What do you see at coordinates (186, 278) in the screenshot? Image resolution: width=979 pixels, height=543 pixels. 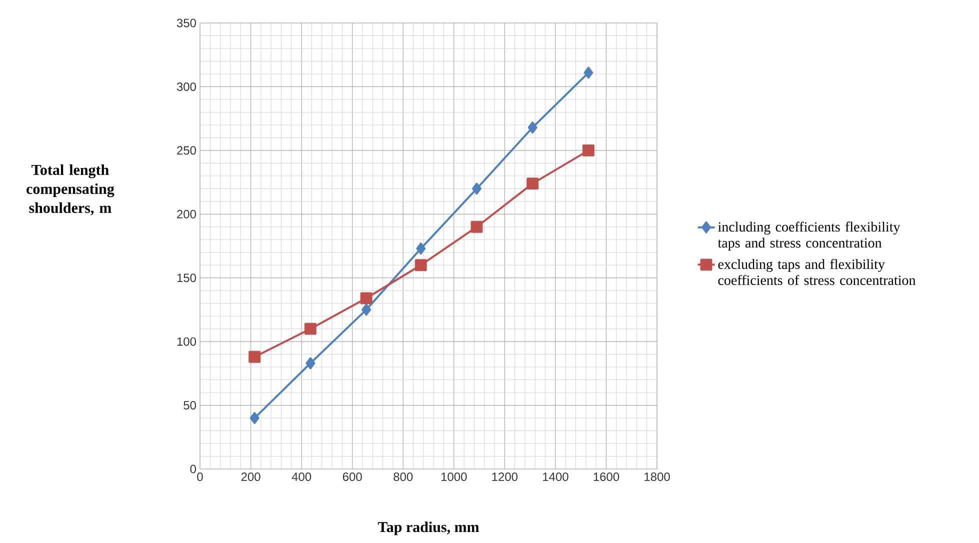 I see `y-tick-label: 150` at bounding box center [186, 278].